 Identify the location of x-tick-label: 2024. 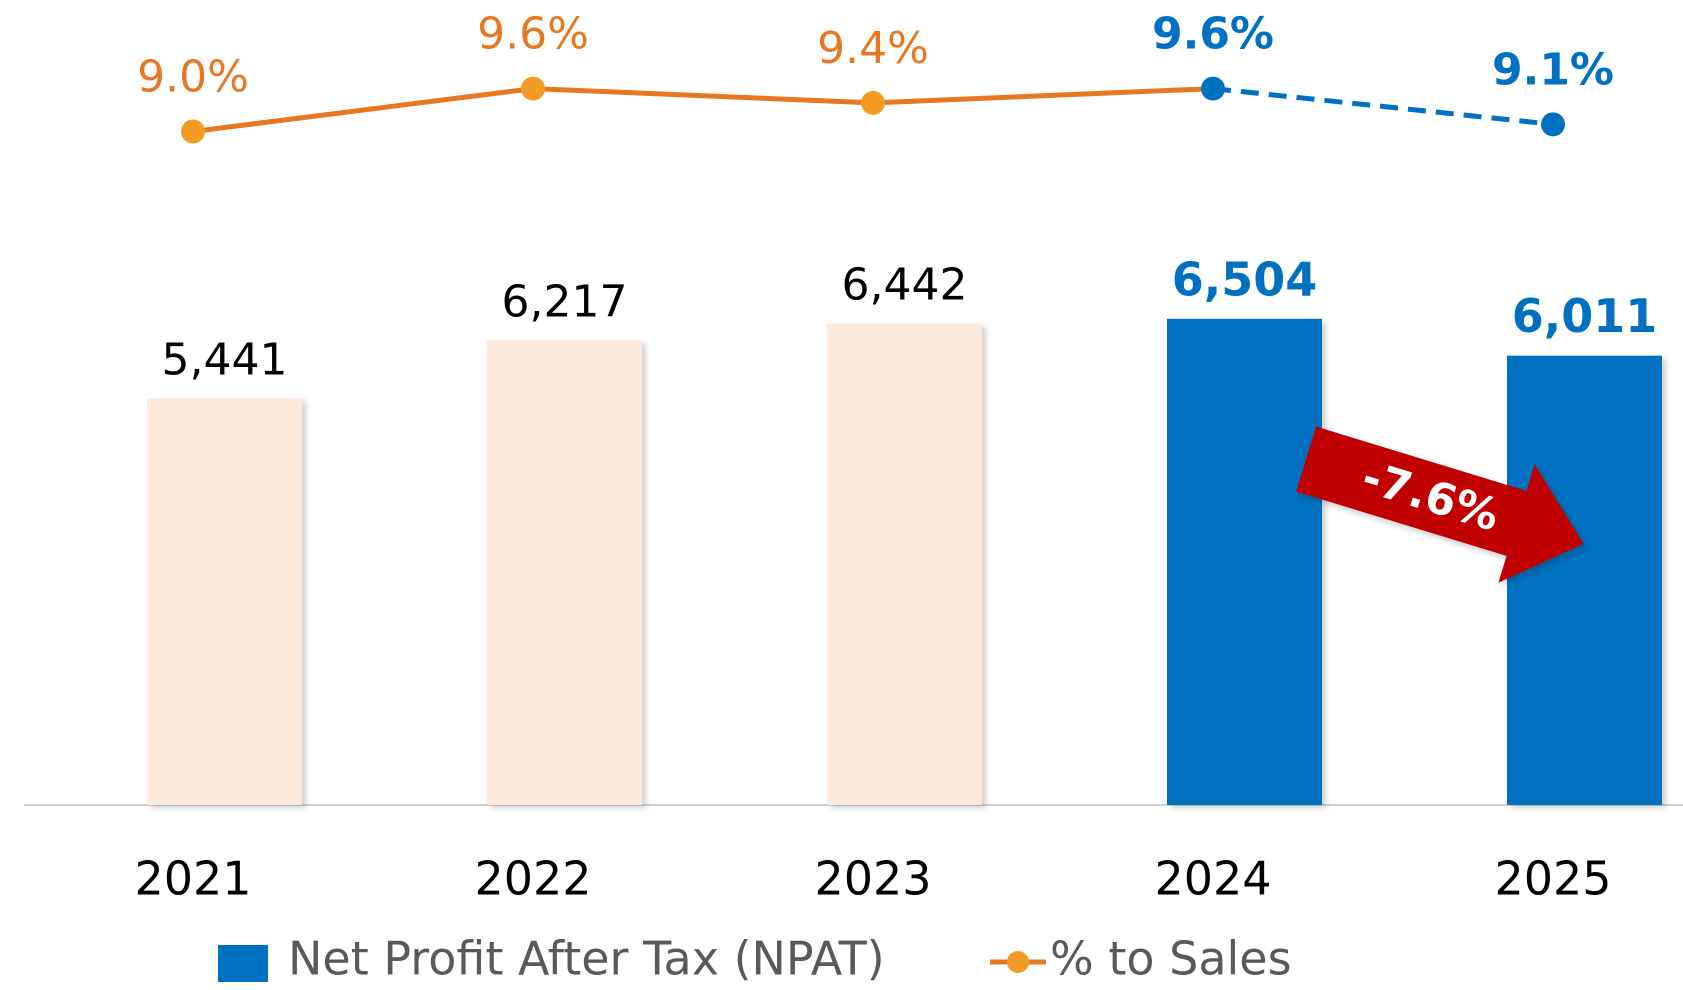
(1212, 879).